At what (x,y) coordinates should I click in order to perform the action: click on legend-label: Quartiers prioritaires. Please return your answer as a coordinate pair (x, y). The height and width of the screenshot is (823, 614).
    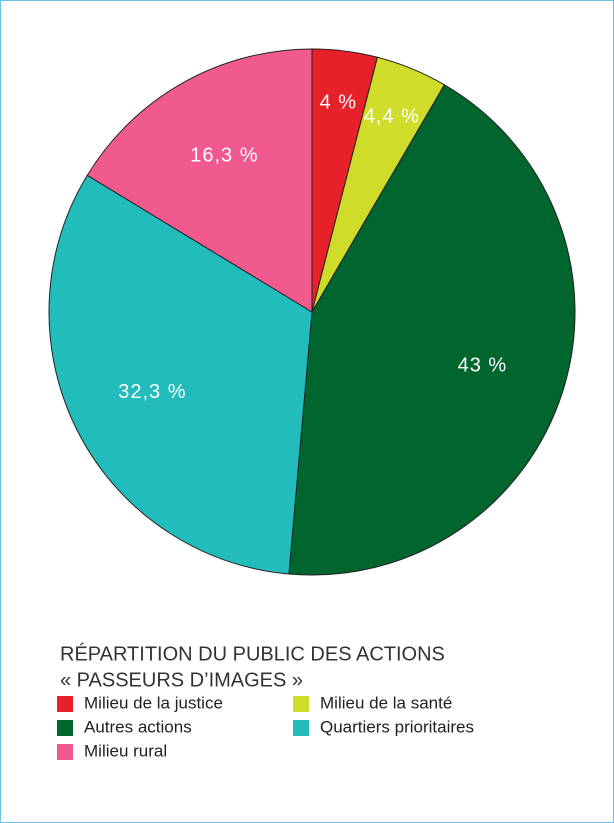
    Looking at the image, I should click on (397, 726).